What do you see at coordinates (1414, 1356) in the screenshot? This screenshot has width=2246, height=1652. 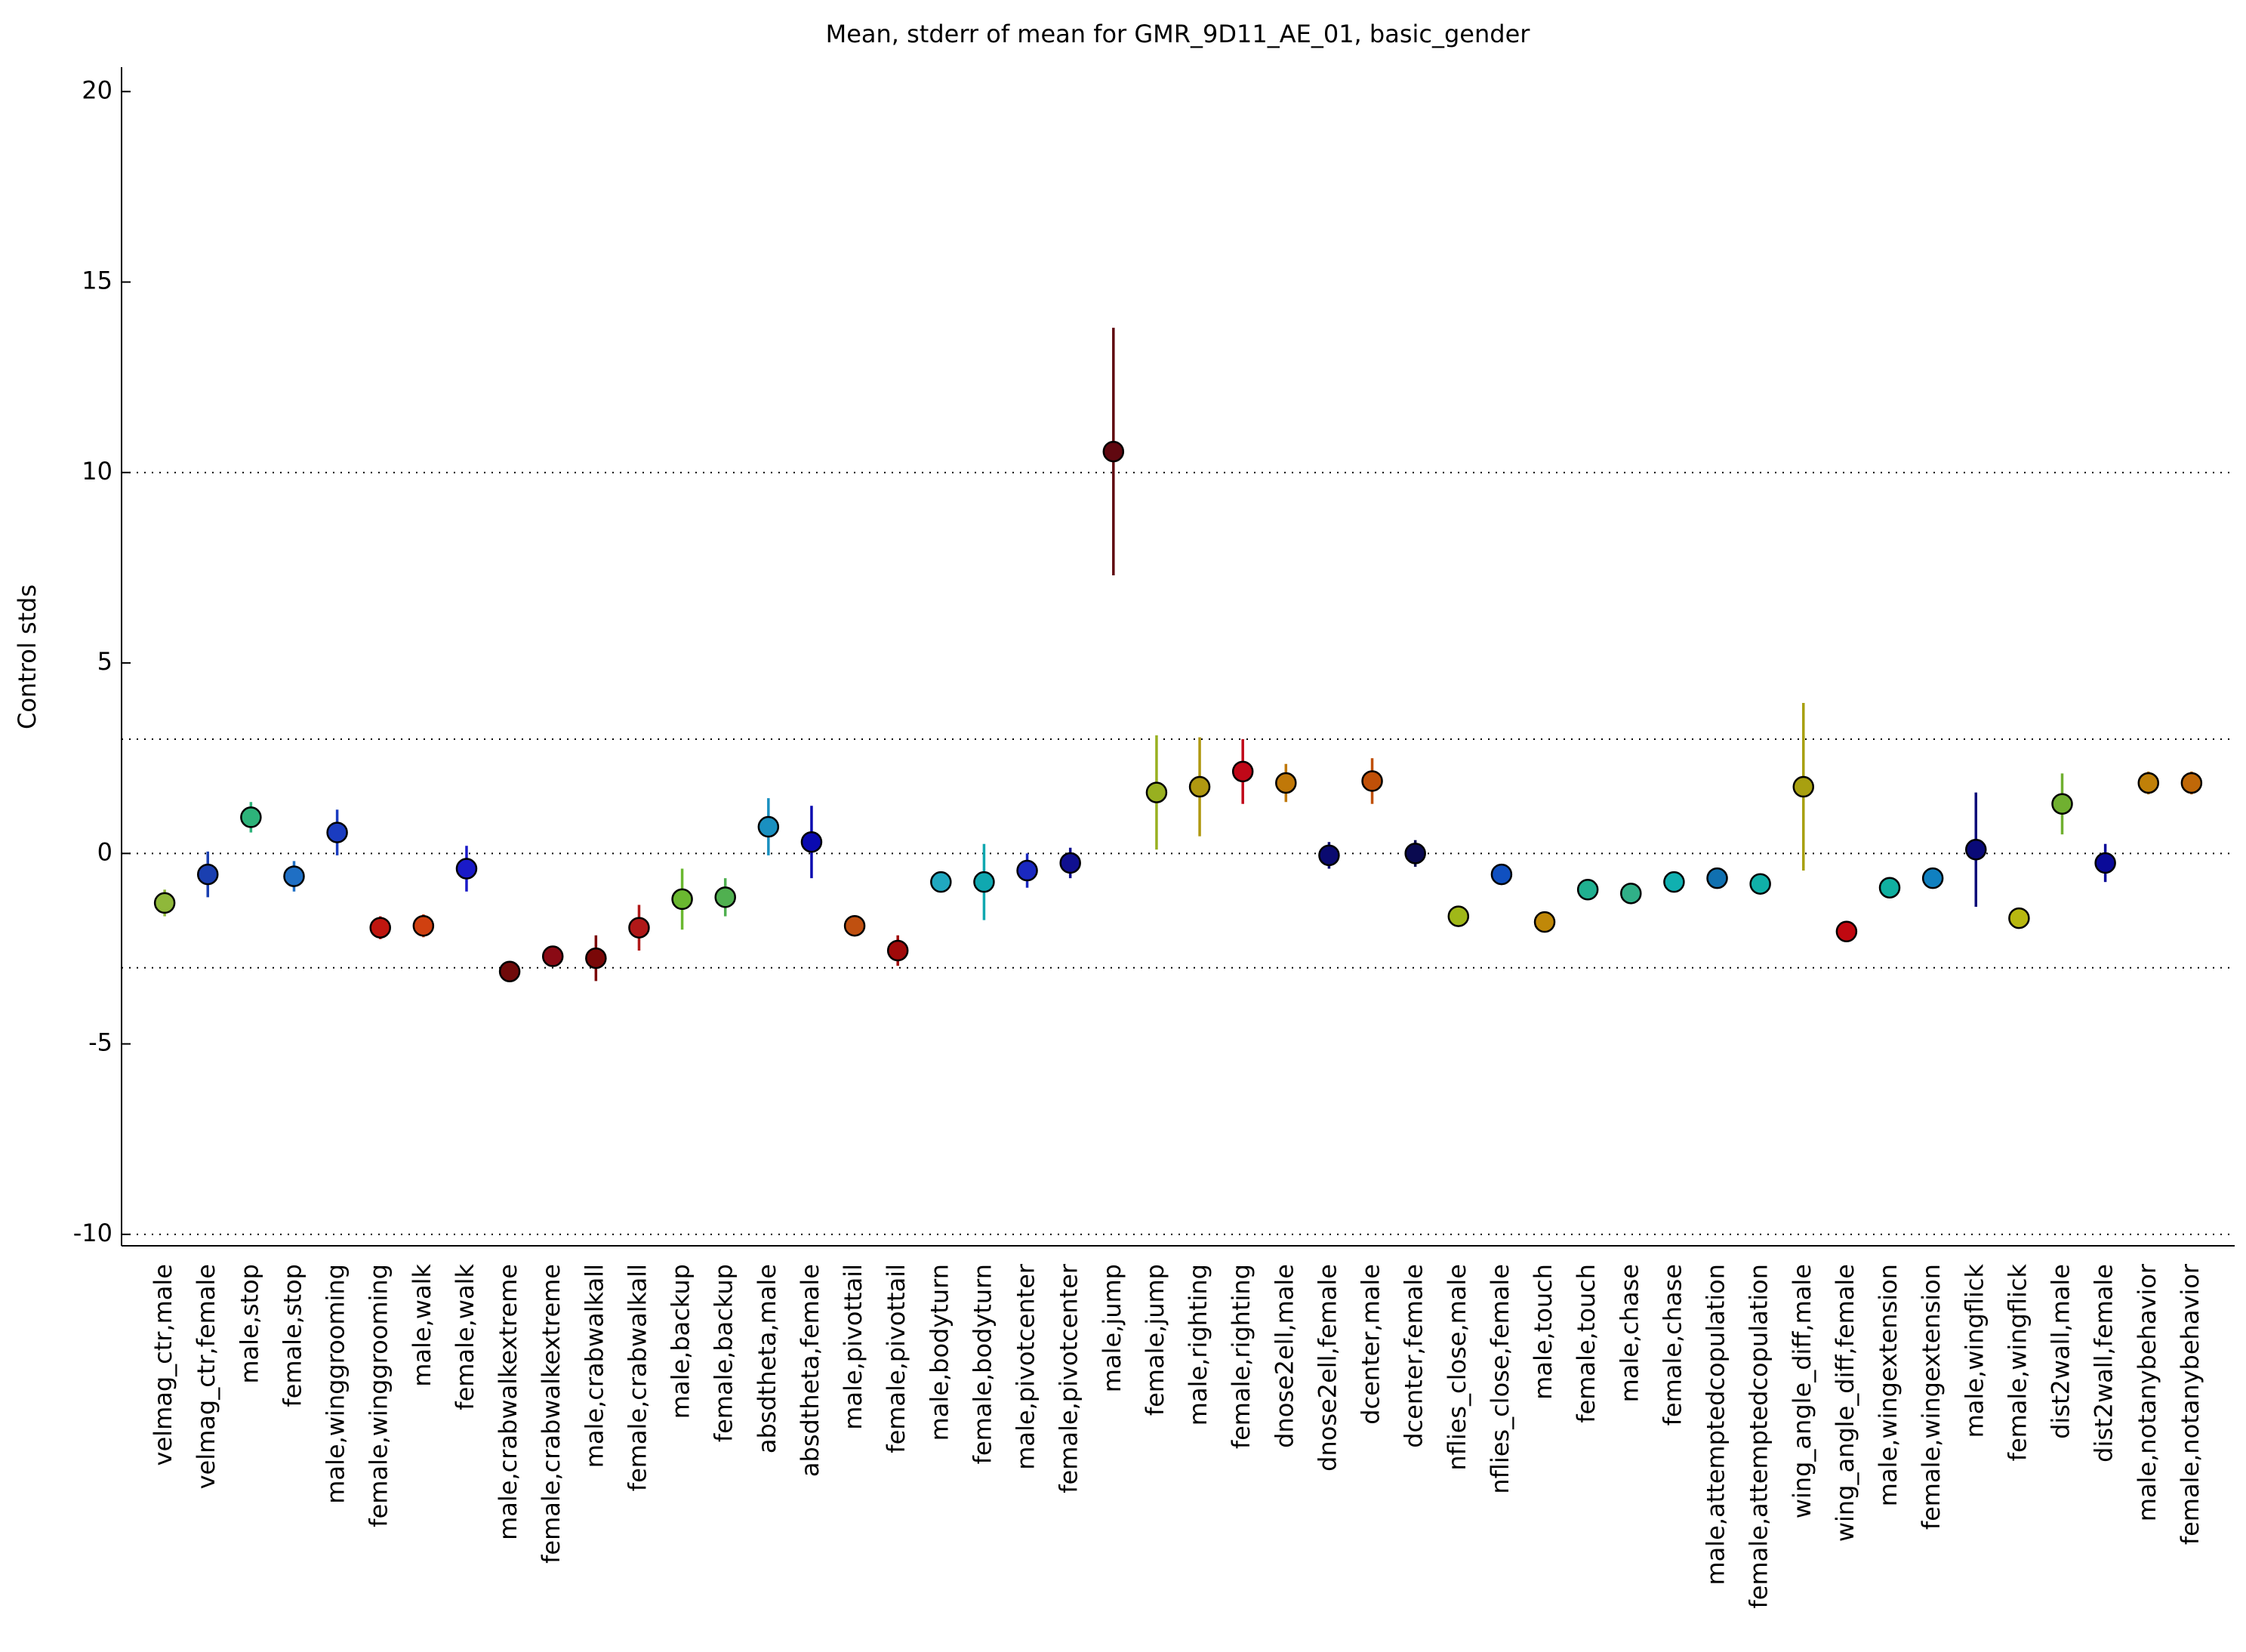 I see `x-tick-label: dcenter,female` at bounding box center [1414, 1356].